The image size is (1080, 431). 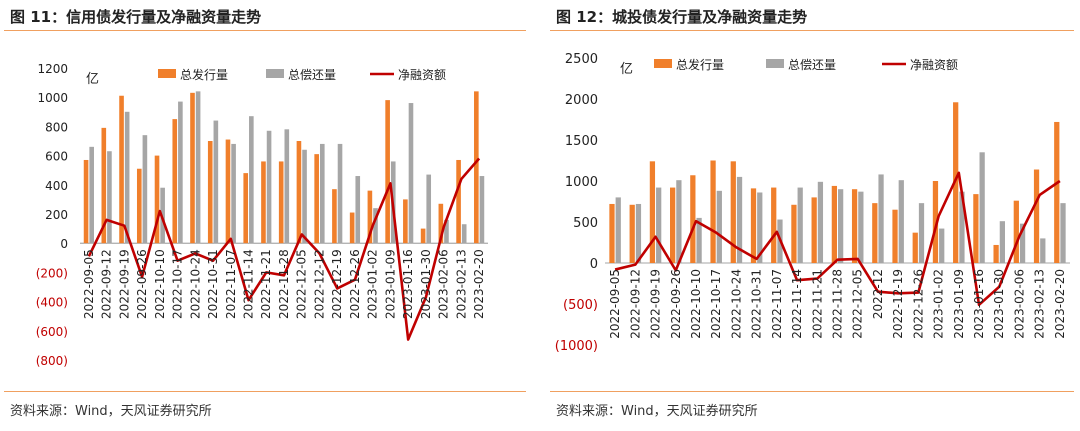 What do you see at coordinates (52, 273) in the screenshot?
I see `y-tick-label: (200)` at bounding box center [52, 273].